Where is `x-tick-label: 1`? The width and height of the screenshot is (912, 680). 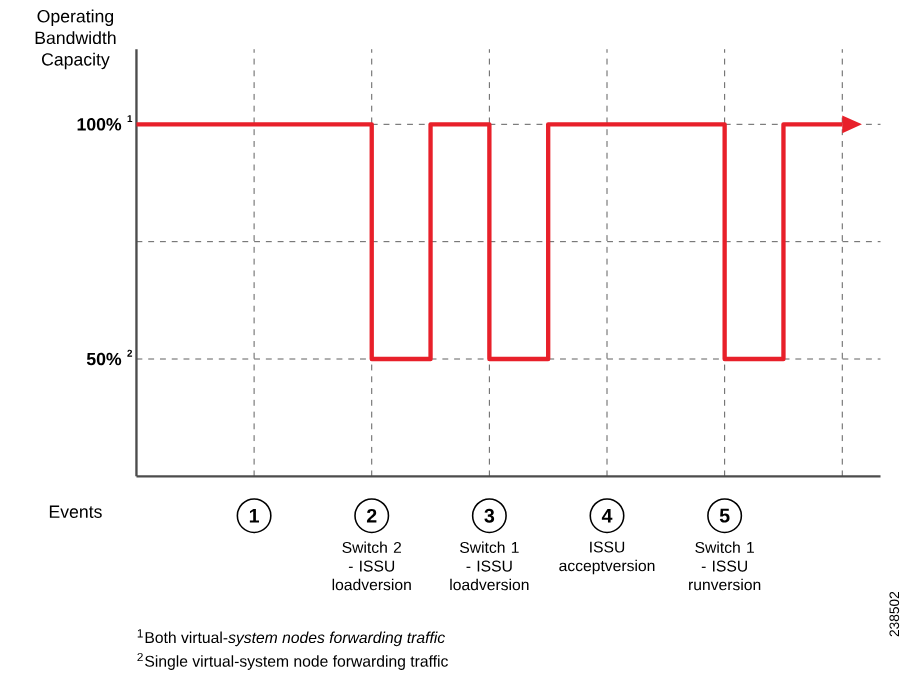
x-tick-label: 1 is located at coordinates (254, 516).